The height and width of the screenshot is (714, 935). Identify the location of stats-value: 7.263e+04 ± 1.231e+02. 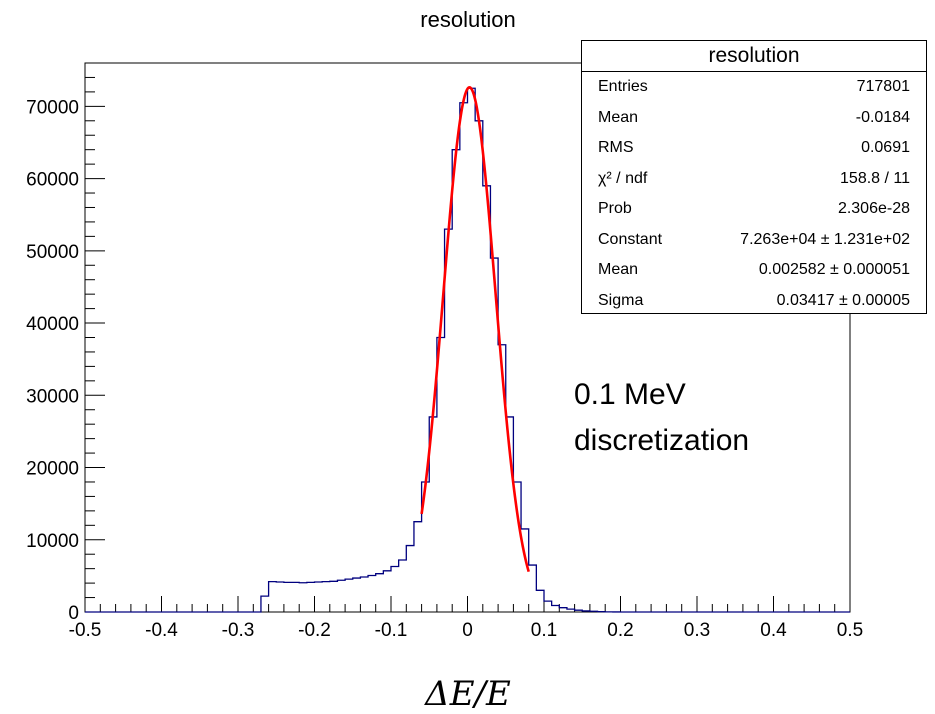
(825, 239).